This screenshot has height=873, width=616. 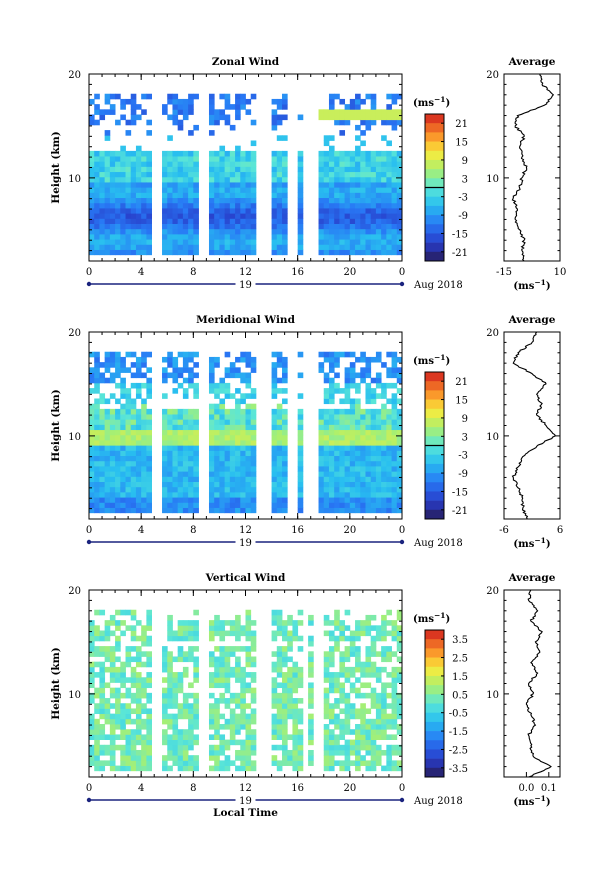 I want to click on panel-title: Zonal Wind, so click(x=246, y=62).